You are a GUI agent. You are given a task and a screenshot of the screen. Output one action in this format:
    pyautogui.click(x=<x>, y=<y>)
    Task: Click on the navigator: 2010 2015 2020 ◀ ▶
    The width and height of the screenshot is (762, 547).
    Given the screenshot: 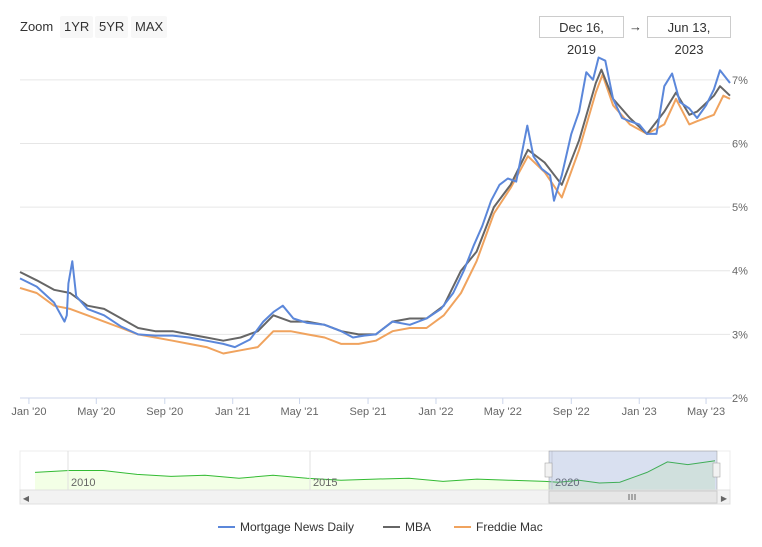 What is the action you would take?
    pyautogui.click(x=375, y=477)
    